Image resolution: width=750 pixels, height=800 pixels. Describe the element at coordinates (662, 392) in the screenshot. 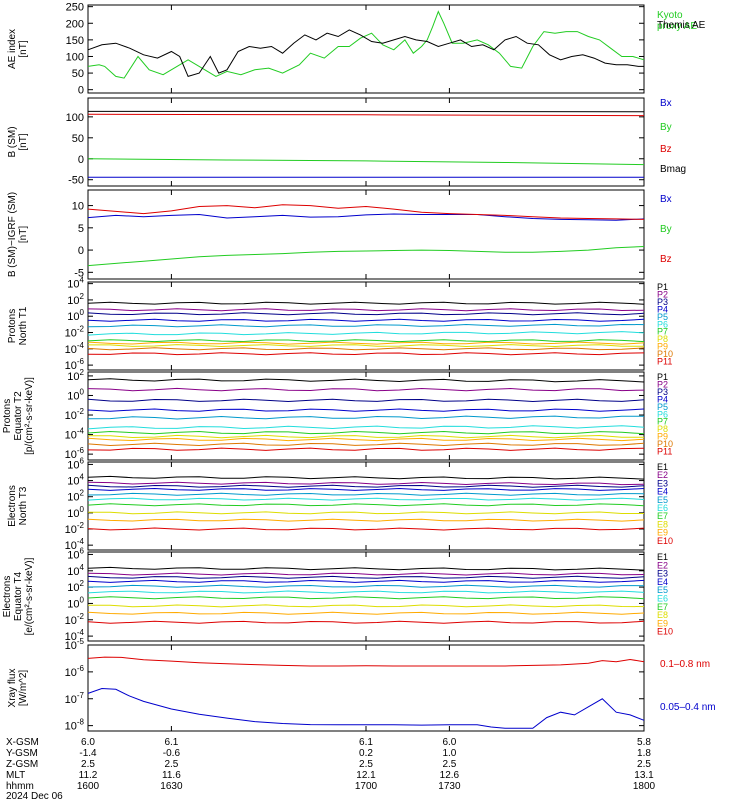

I see `legend-label: P3` at that location.